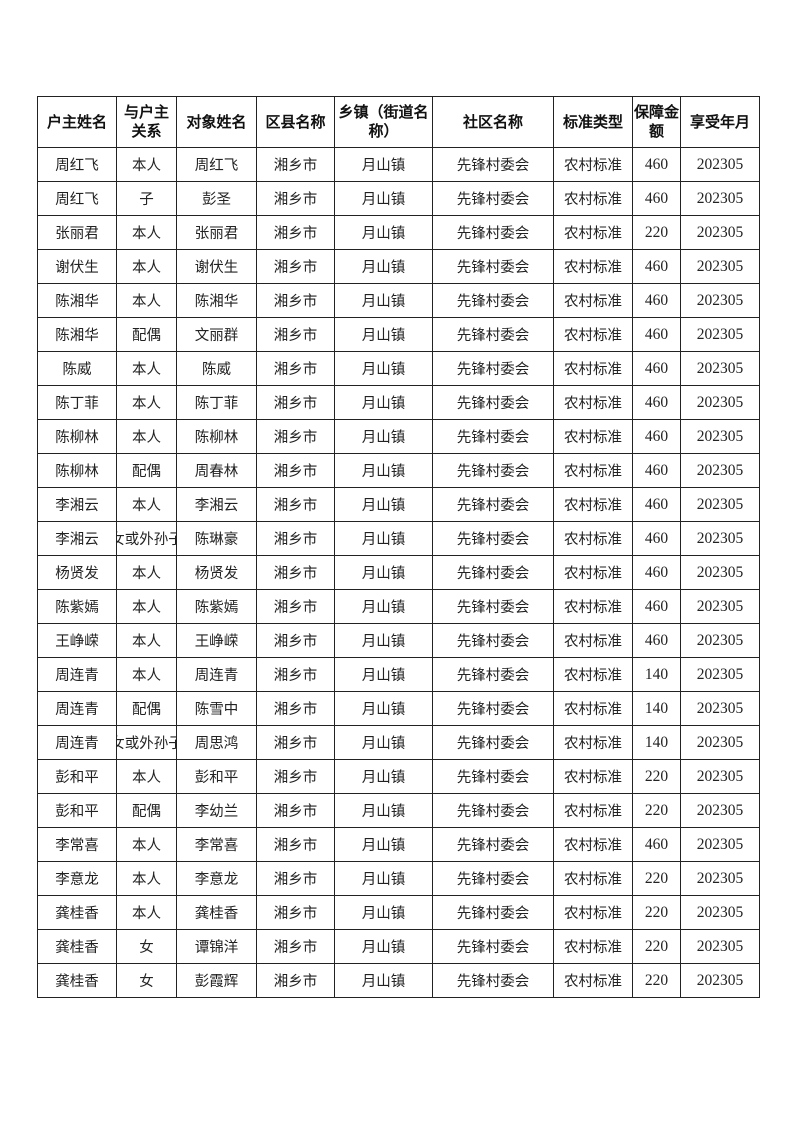  Describe the element at coordinates (216, 742) in the screenshot. I see `cell-recipient: 周思鸿` at that location.